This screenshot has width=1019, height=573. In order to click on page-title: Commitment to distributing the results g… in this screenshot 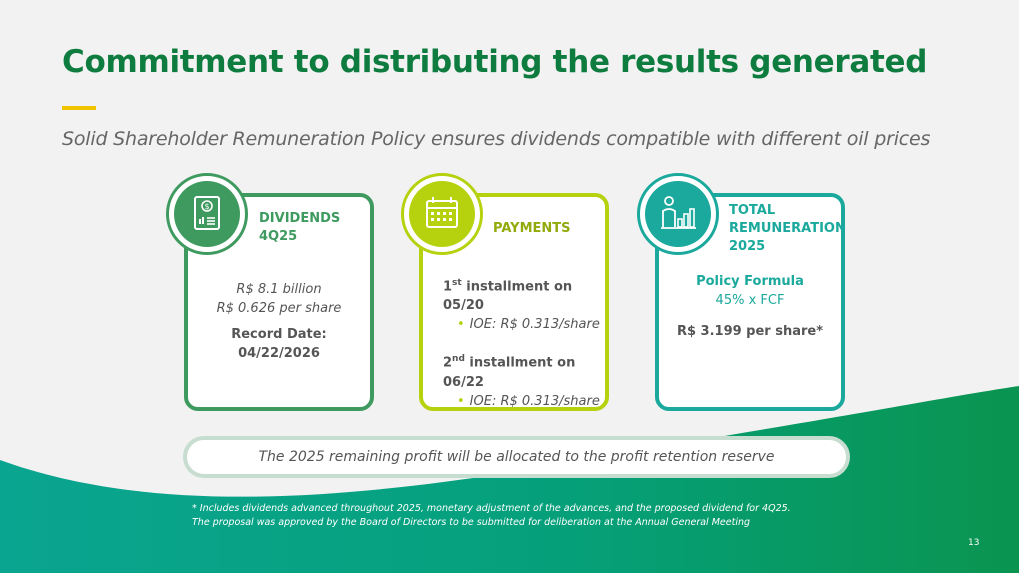, I will do `click(495, 62)`.